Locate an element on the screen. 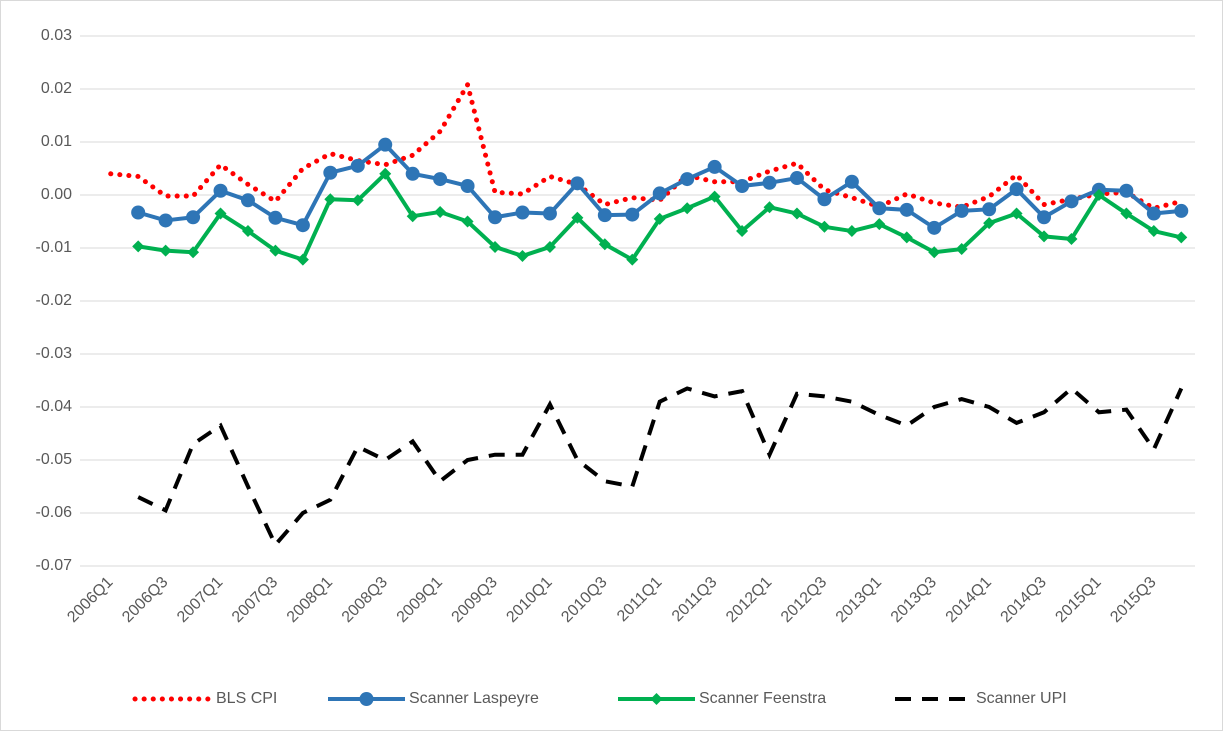  y-tick-label: 0.02 is located at coordinates (56, 88).